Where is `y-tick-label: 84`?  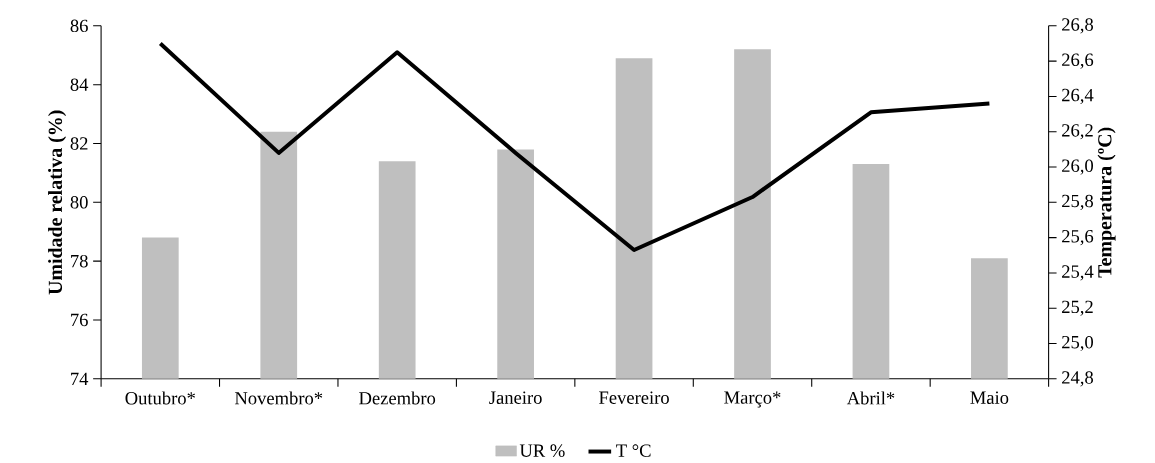 y-tick-label: 84 is located at coordinates (79, 84).